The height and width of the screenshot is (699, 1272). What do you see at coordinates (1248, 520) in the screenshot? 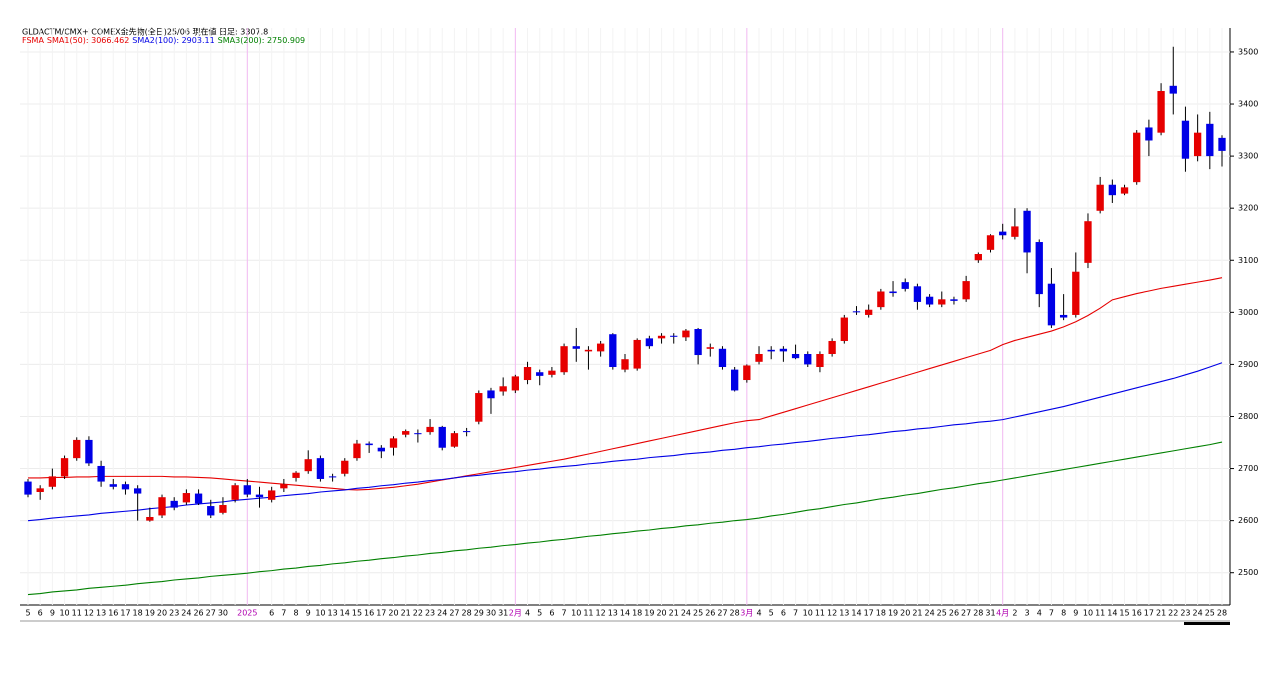
I see `y-tick-label: 2600` at bounding box center [1248, 520].